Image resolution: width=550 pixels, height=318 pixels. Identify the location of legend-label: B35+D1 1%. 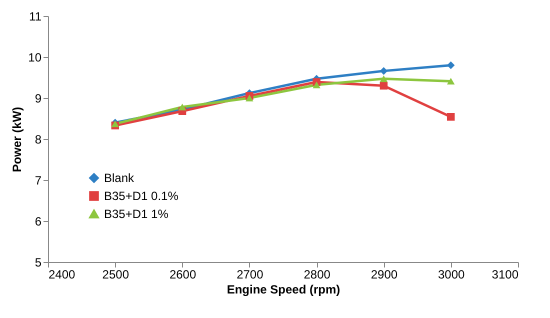
(136, 214).